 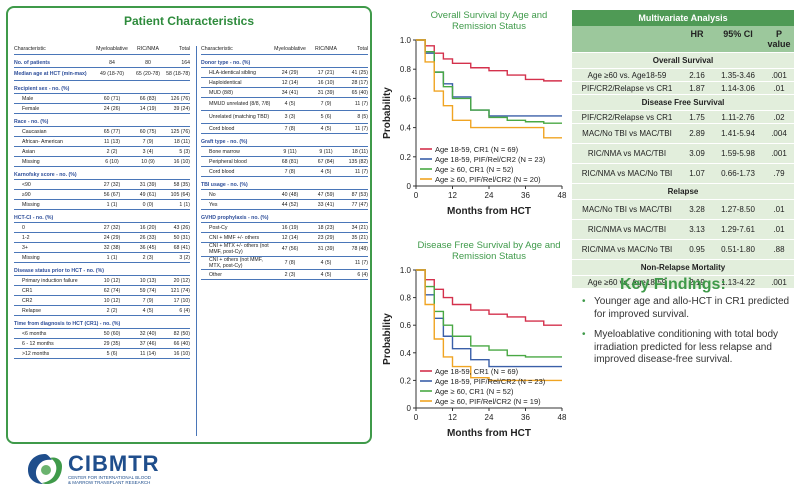 I want to click on cell-value: 3 (3), so click(x=290, y=117).